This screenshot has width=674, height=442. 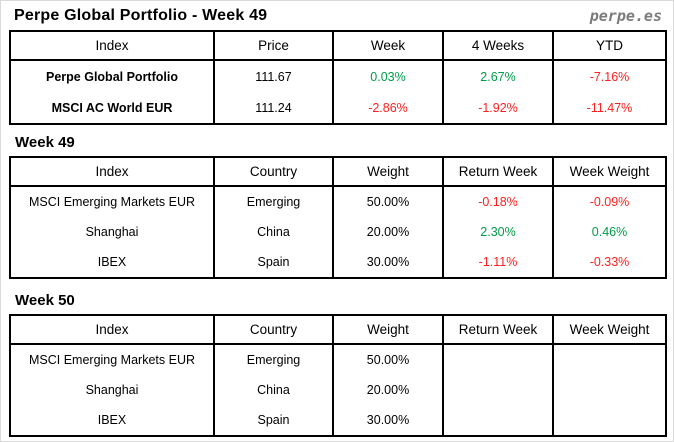 I want to click on ytd-cell: -11.47%, so click(x=609, y=108).